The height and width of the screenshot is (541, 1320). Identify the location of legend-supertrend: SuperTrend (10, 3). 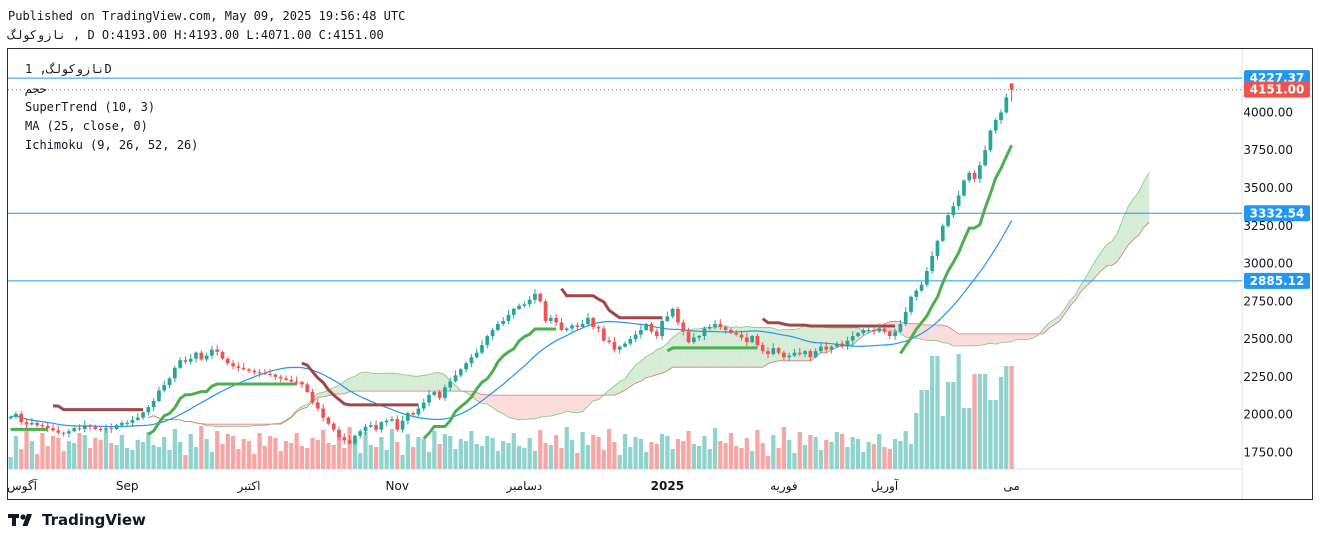
(90, 107).